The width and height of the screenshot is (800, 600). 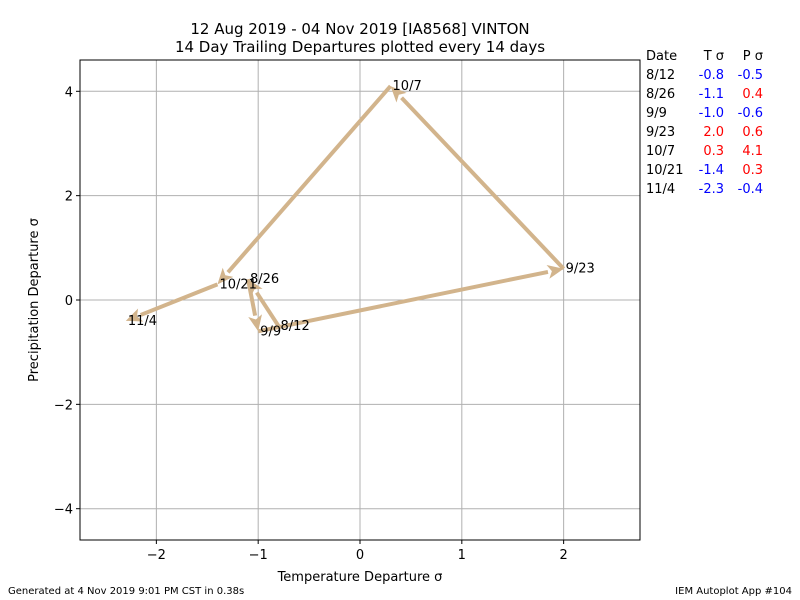 What do you see at coordinates (360, 555) in the screenshot?
I see `x-tick-label: 0` at bounding box center [360, 555].